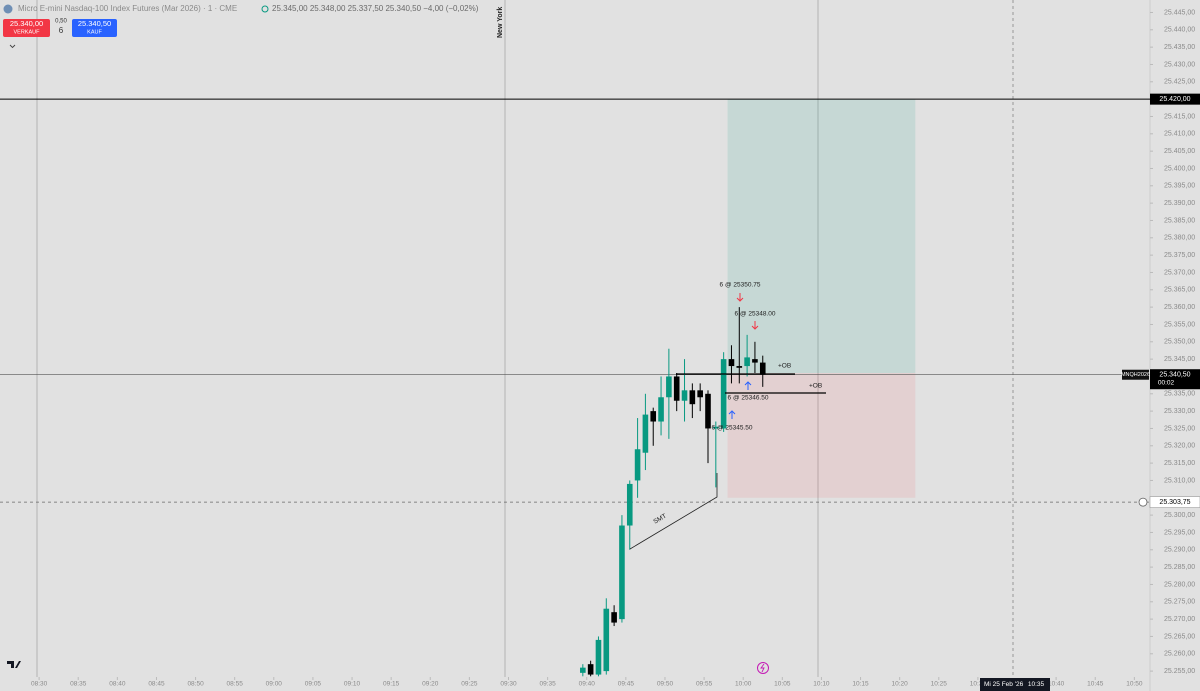 Image resolution: width=1200 pixels, height=691 pixels. I want to click on buy-button, so click(94, 28).